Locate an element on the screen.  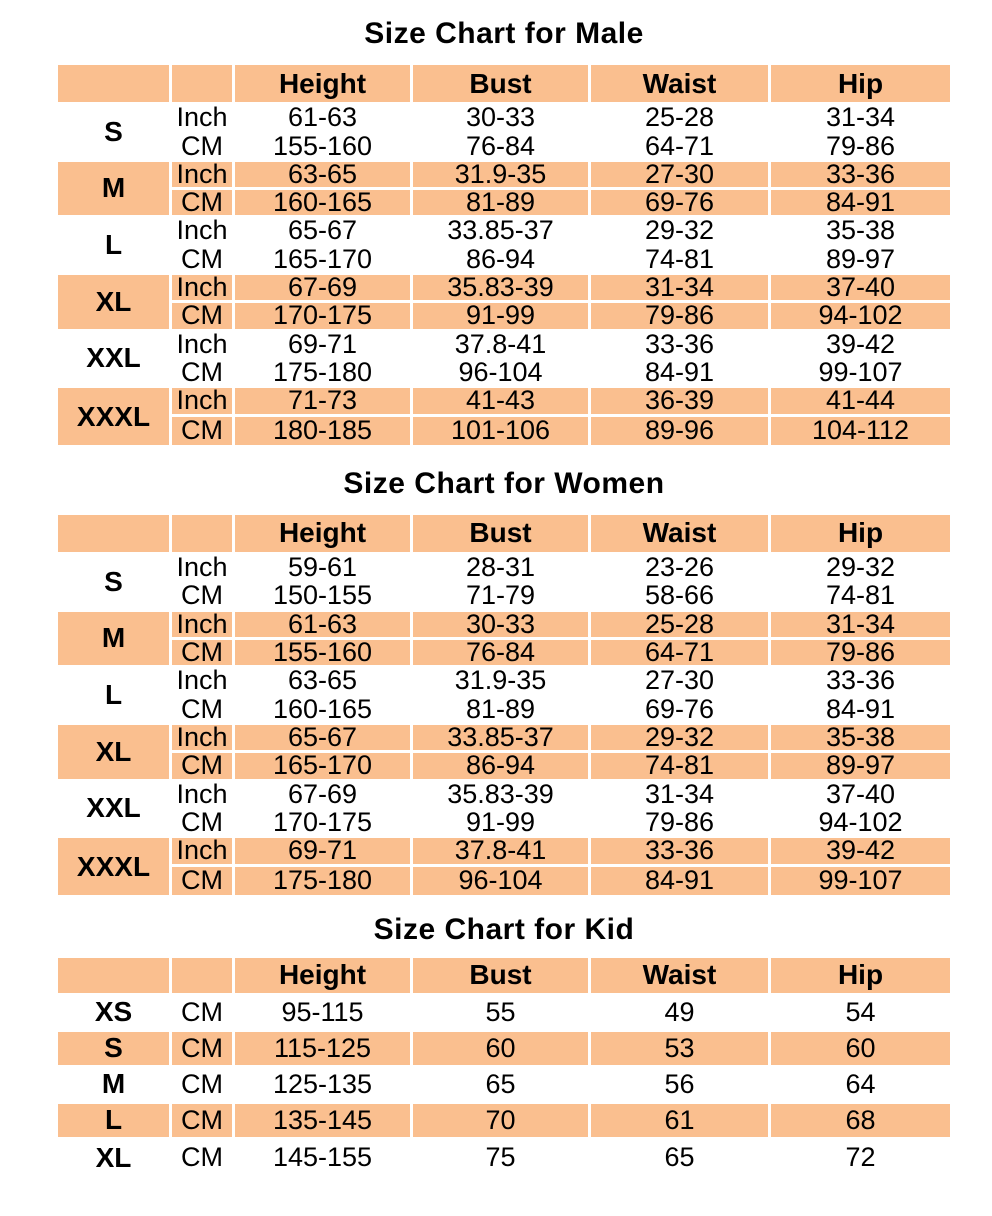
value-cell-bust: 96-104 is located at coordinates (502, 373).